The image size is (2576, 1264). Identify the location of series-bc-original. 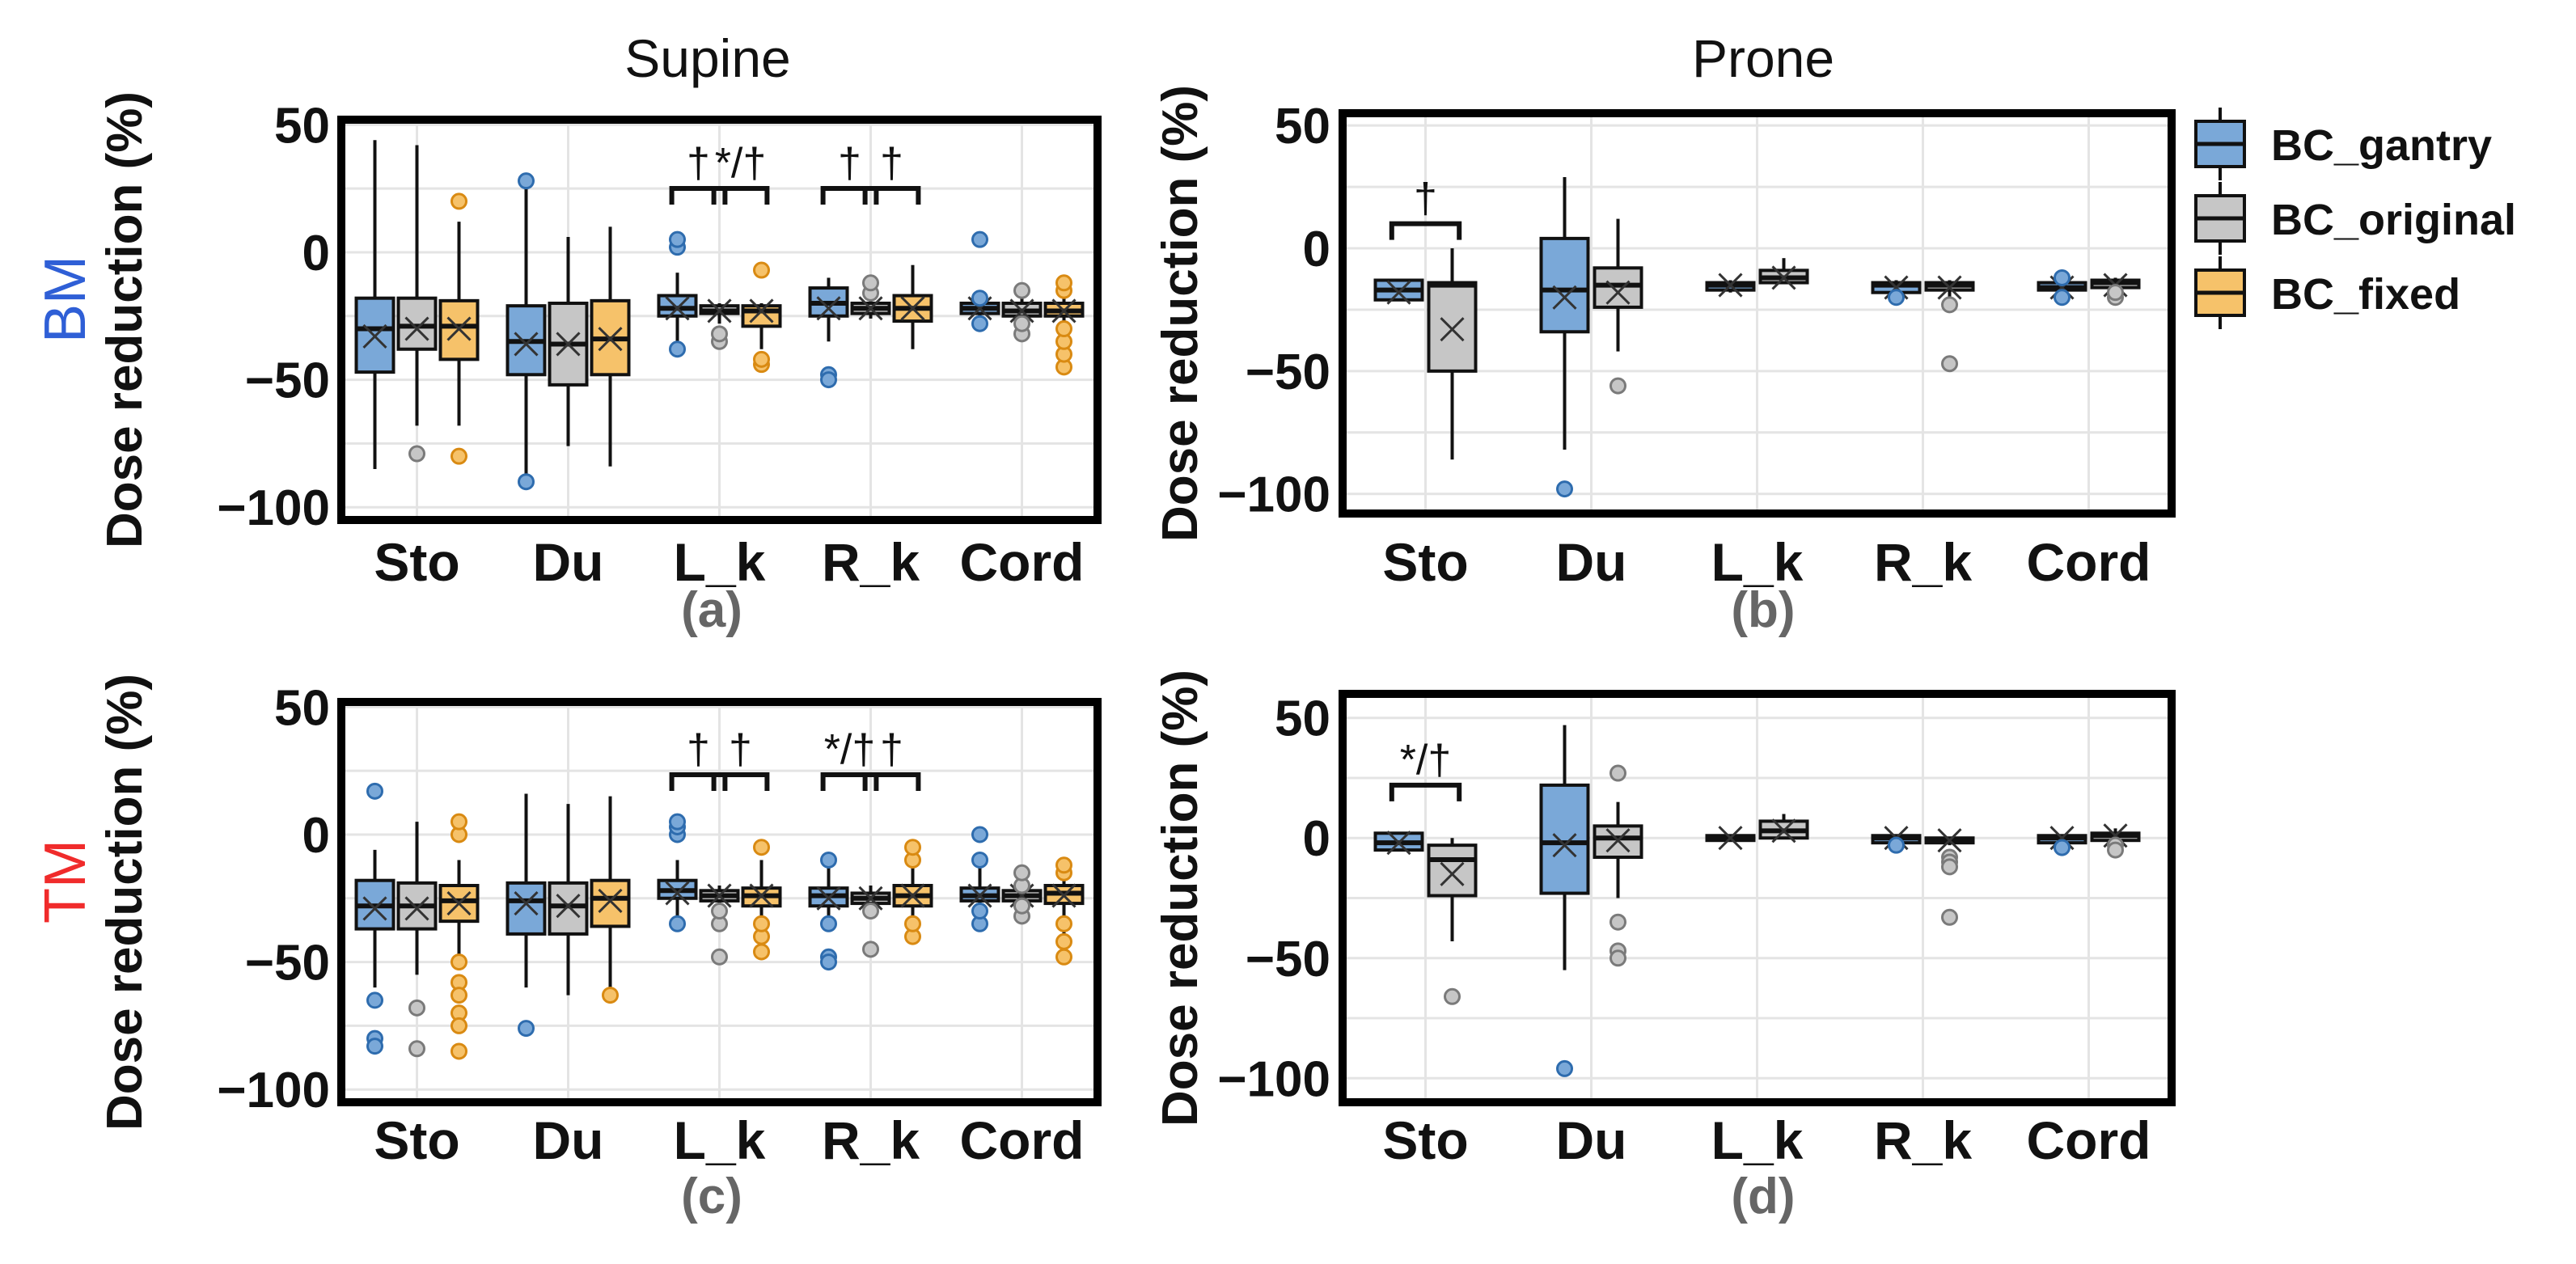
(719, 931).